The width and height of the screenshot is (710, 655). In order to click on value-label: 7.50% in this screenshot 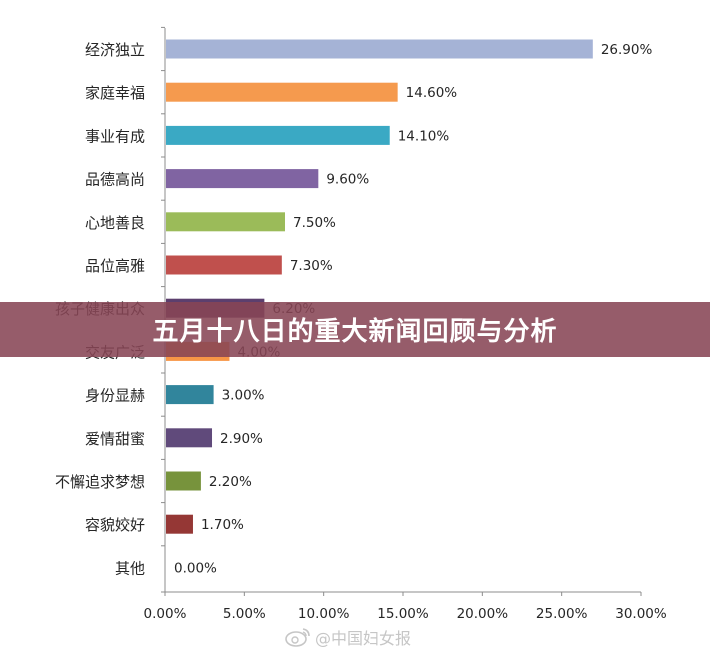, I will do `click(314, 223)`.